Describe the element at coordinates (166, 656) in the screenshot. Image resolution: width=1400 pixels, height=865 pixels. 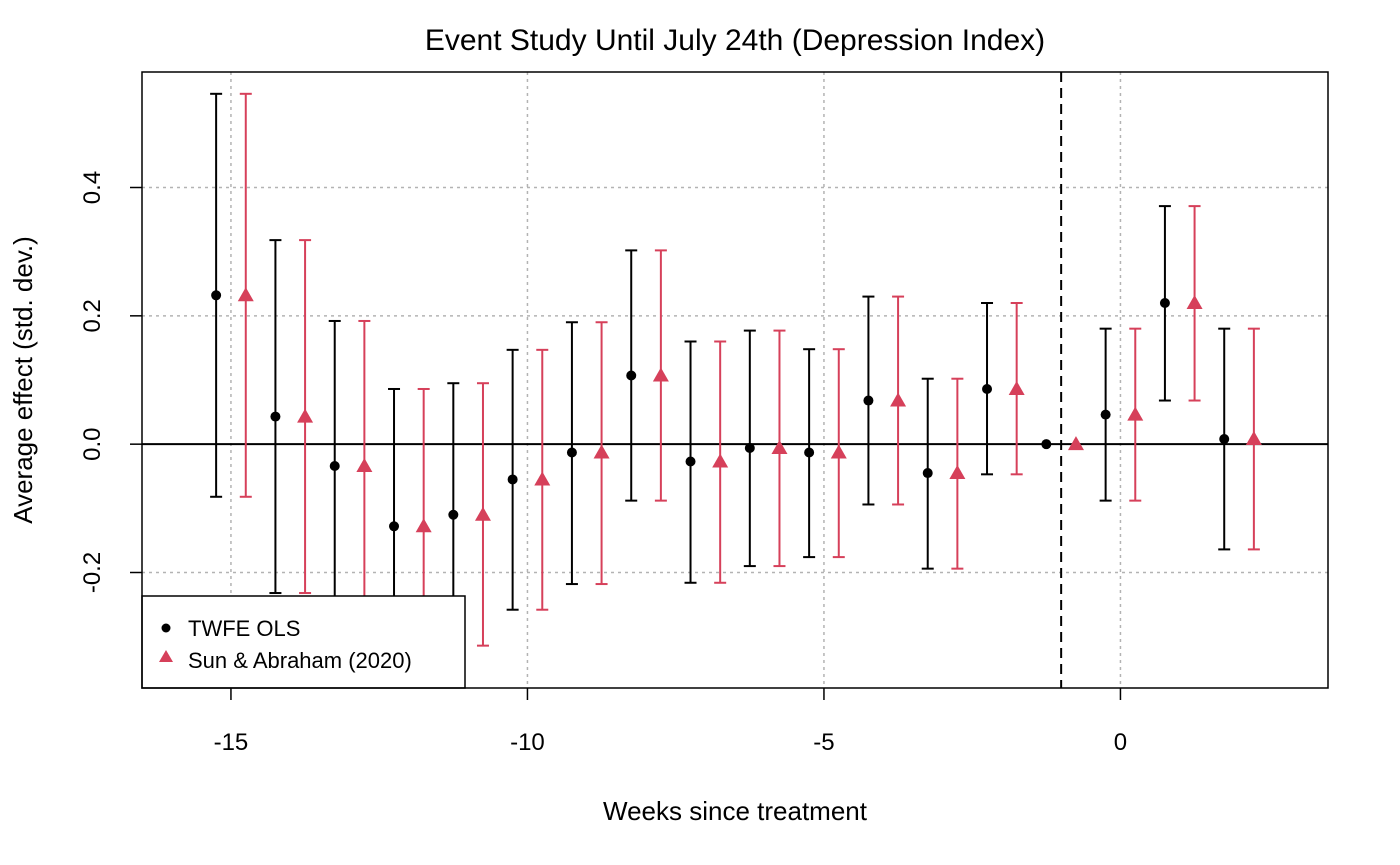
I see `legend-triangle-icon` at that location.